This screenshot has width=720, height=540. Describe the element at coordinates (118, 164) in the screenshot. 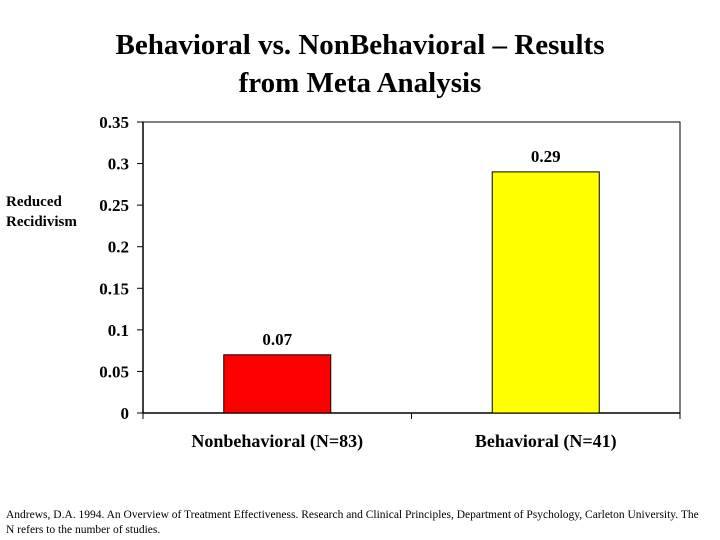

I see `y-tick-label: 0.3` at that location.